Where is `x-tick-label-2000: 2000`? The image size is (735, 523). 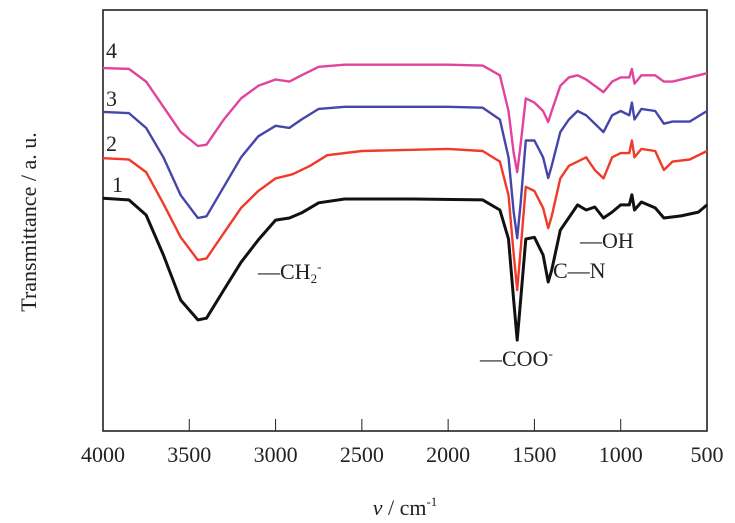 x-tick-label-2000: 2000 is located at coordinates (448, 454).